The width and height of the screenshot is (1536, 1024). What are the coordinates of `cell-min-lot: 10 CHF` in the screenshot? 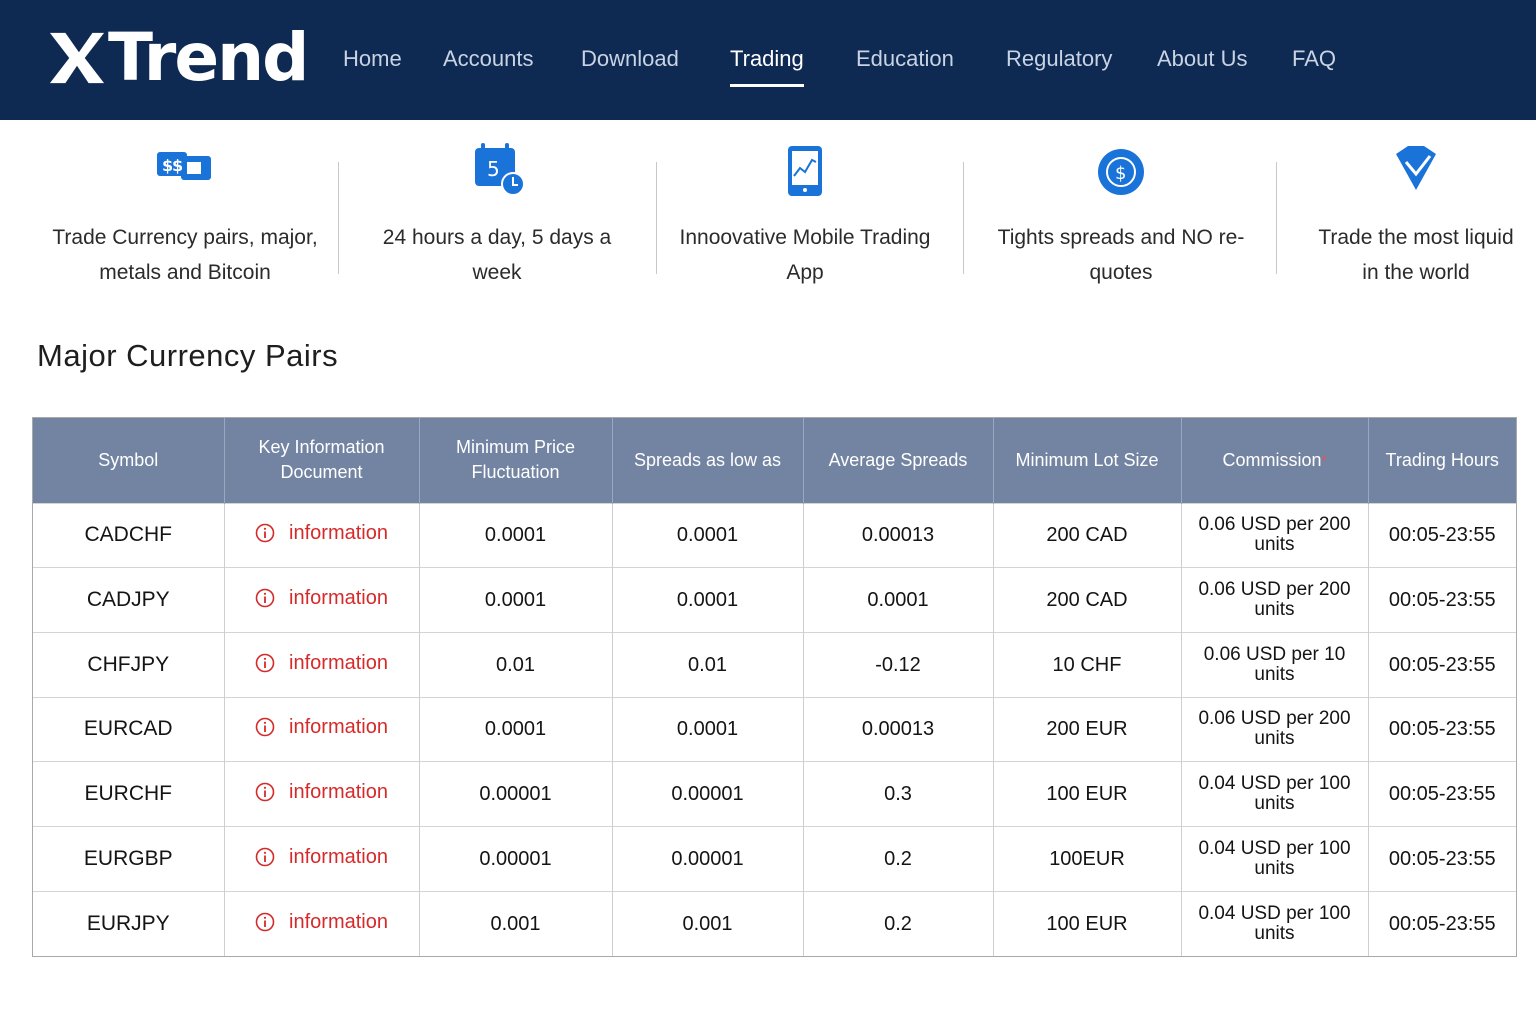 It's located at (1087, 664).